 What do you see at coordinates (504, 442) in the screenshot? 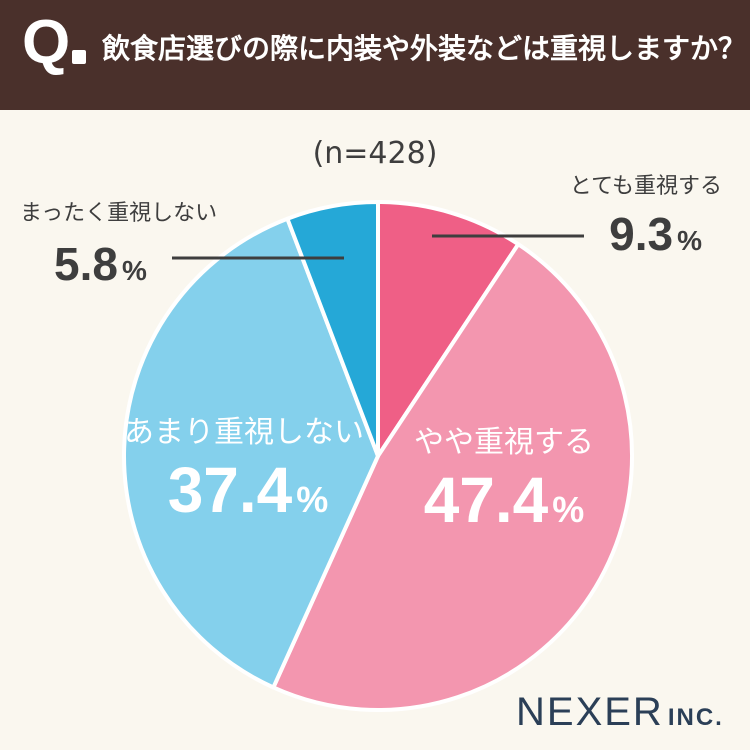
I see `slice-label-yaya: やや重視する` at bounding box center [504, 442].